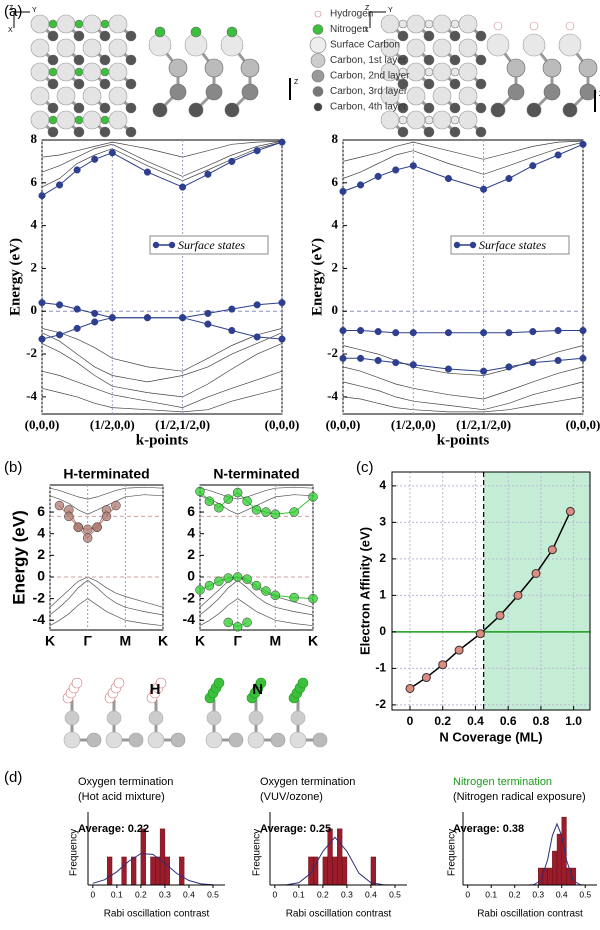 This screenshot has width=600, height=930. I want to click on x-tick-label: (1/2,1/2,0), so click(483, 424).